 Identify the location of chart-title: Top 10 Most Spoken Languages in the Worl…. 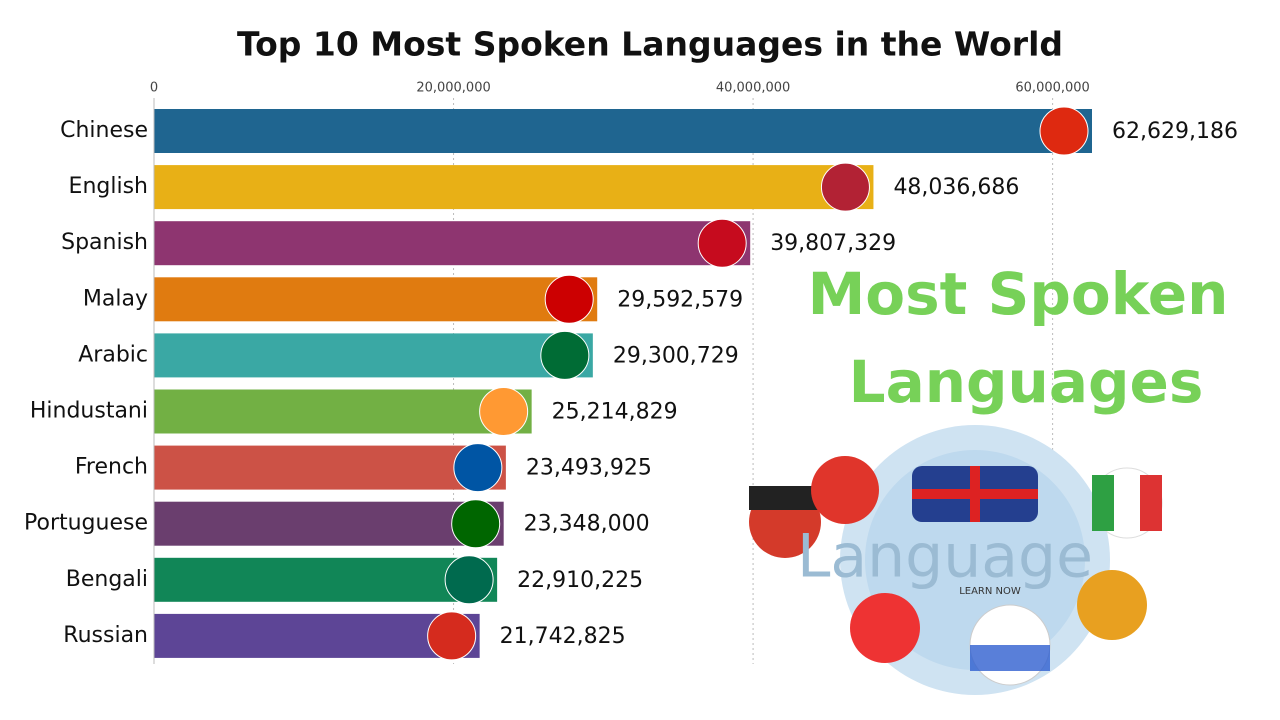
(650, 44).